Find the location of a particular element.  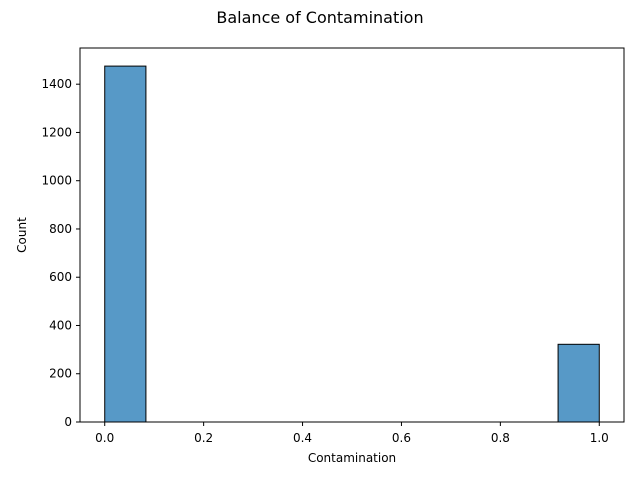

y-tick-label: 0 is located at coordinates (68, 422).